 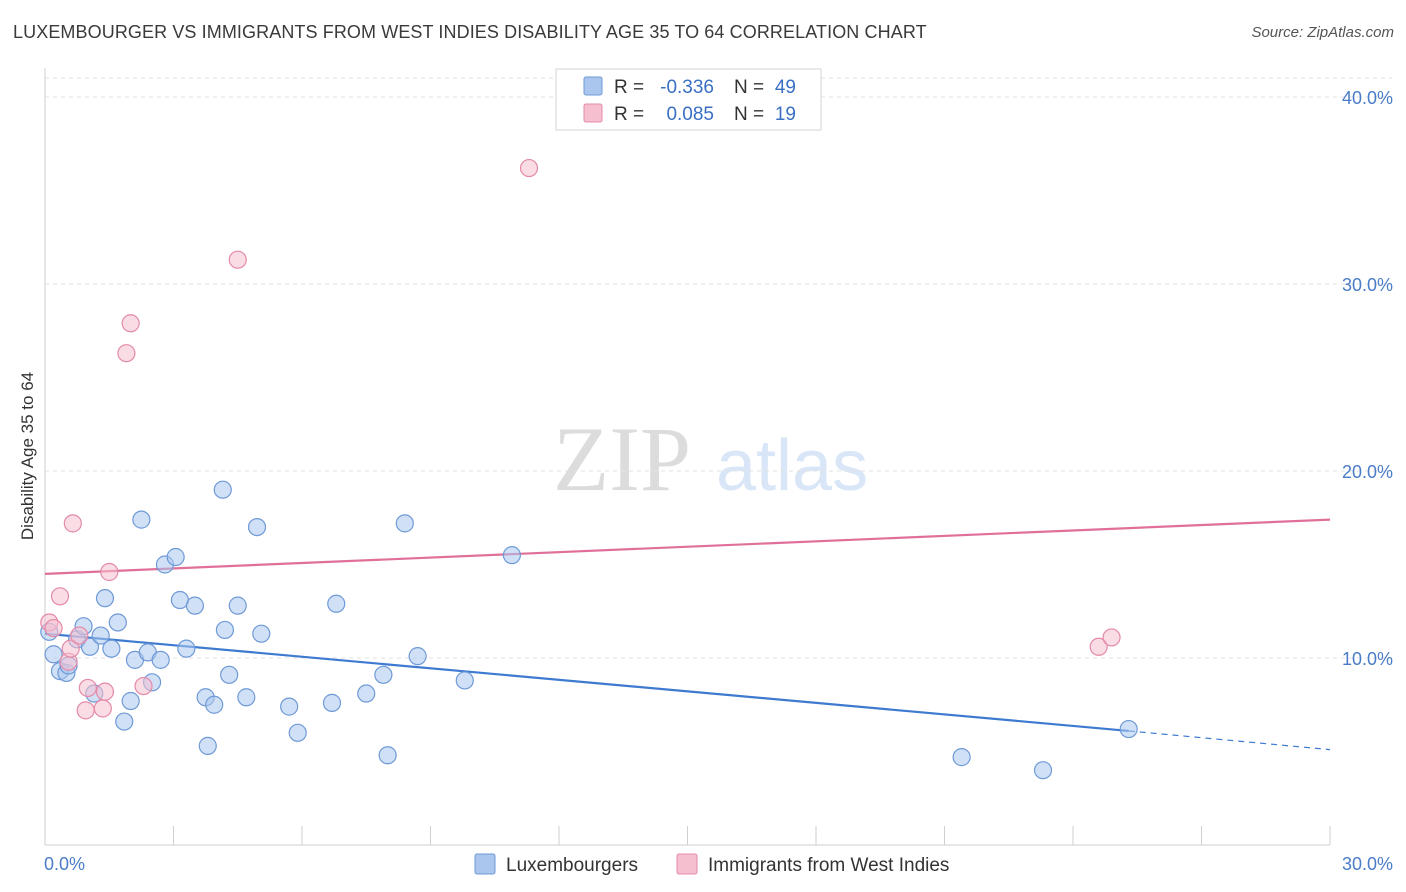 What do you see at coordinates (785, 114) in the screenshot?
I see `legend-n-value-2: 19` at bounding box center [785, 114].